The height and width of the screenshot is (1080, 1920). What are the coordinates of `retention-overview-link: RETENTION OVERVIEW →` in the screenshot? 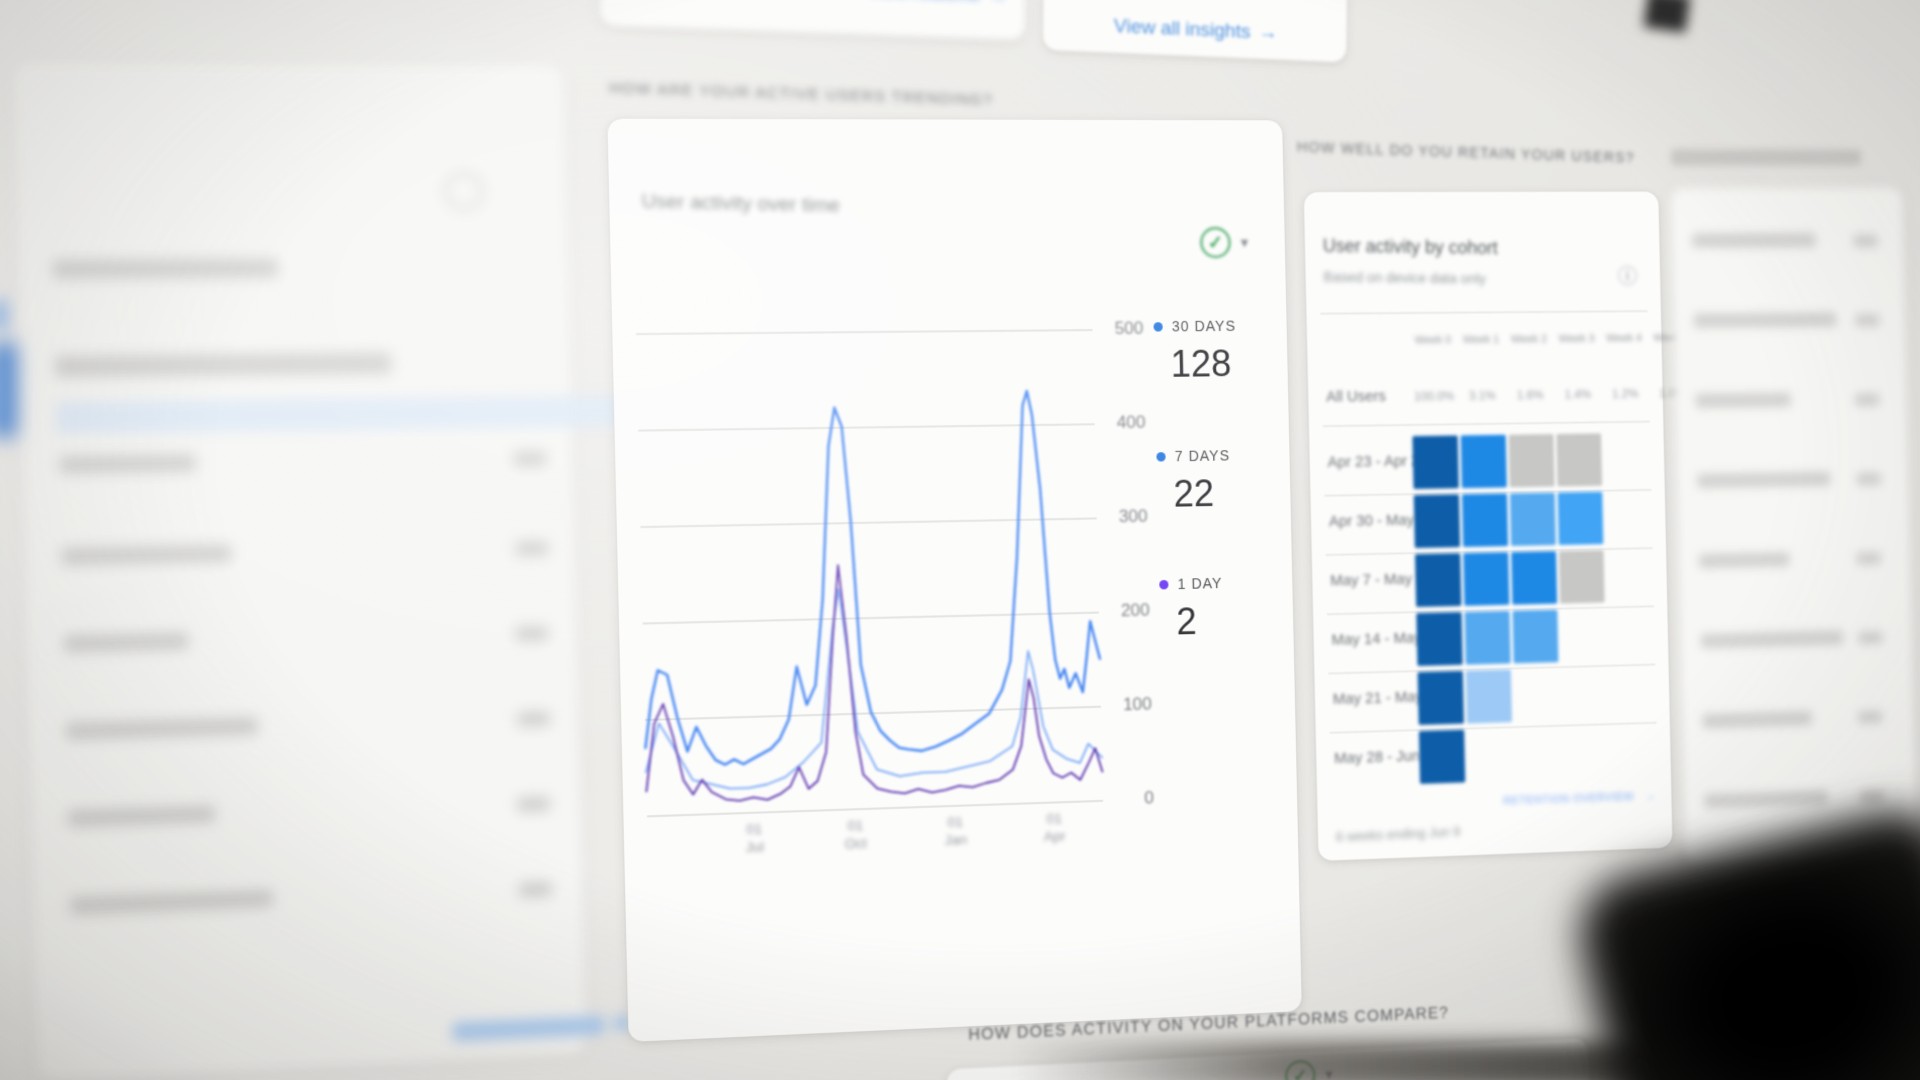 It's located at (1579, 798).